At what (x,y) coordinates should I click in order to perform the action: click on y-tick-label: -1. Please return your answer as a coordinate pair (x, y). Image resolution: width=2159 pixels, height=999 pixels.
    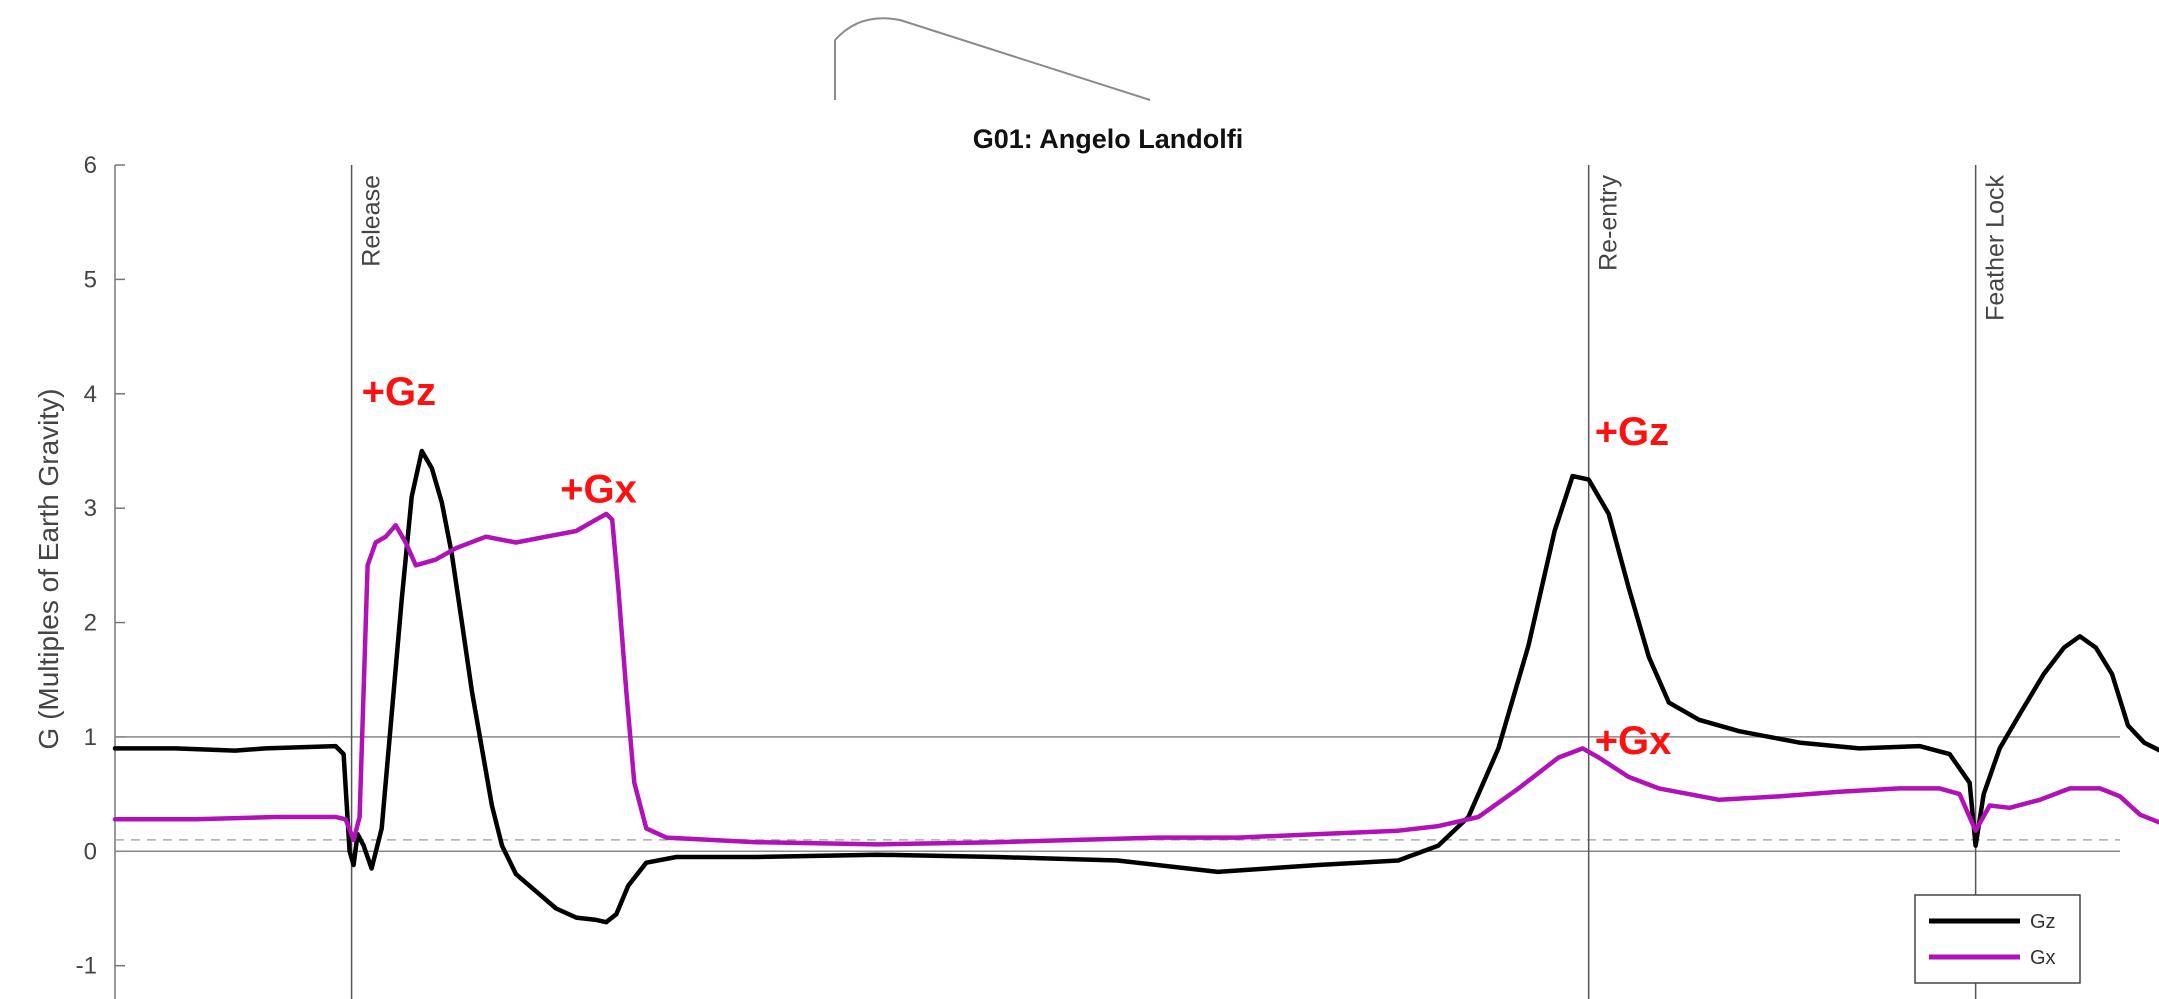
    Looking at the image, I should click on (86, 966).